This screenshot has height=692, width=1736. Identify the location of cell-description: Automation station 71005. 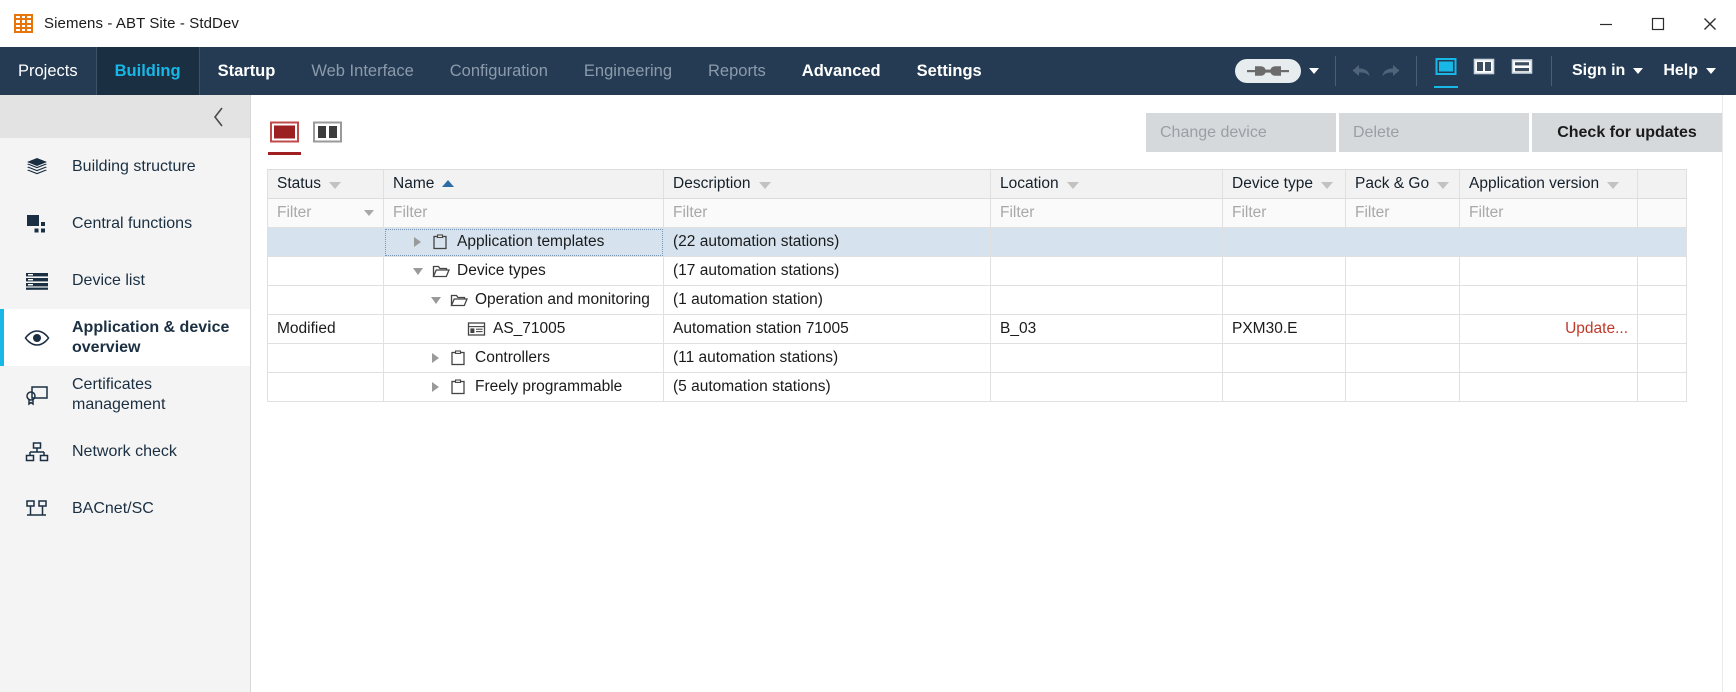
(827, 329).